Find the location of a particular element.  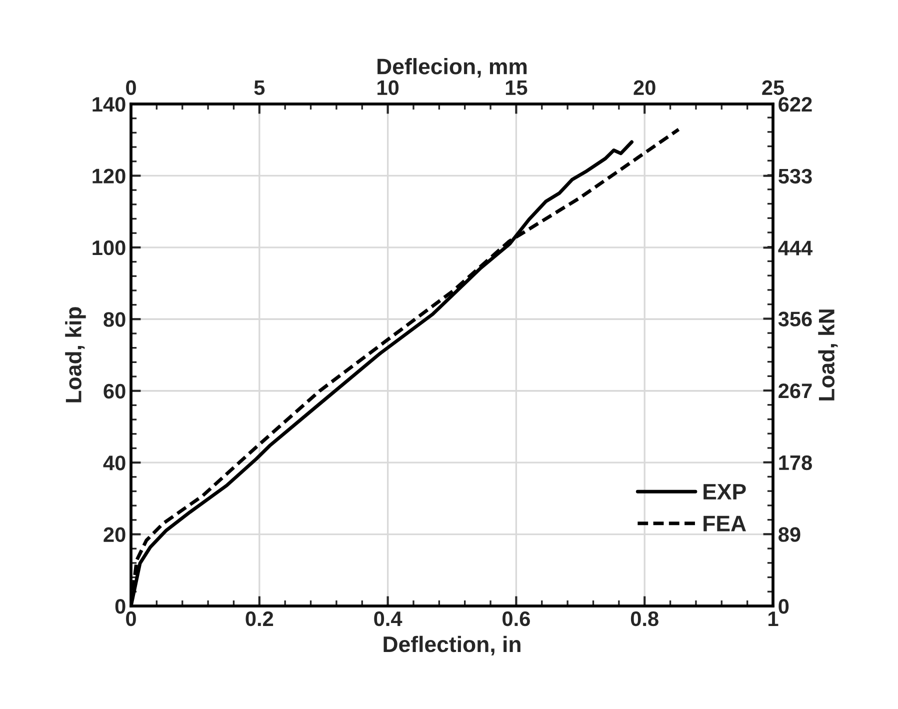

x-tick-label: 1 is located at coordinates (773, 619).